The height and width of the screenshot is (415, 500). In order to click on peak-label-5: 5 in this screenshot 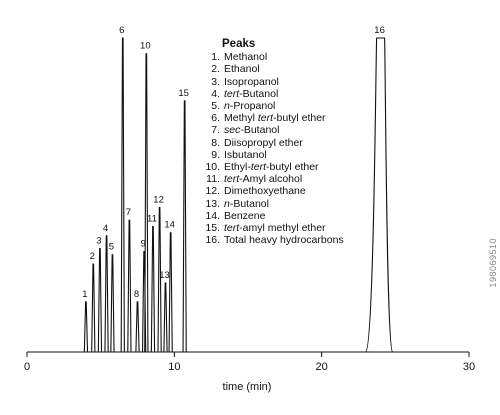, I will do `click(111, 247)`.